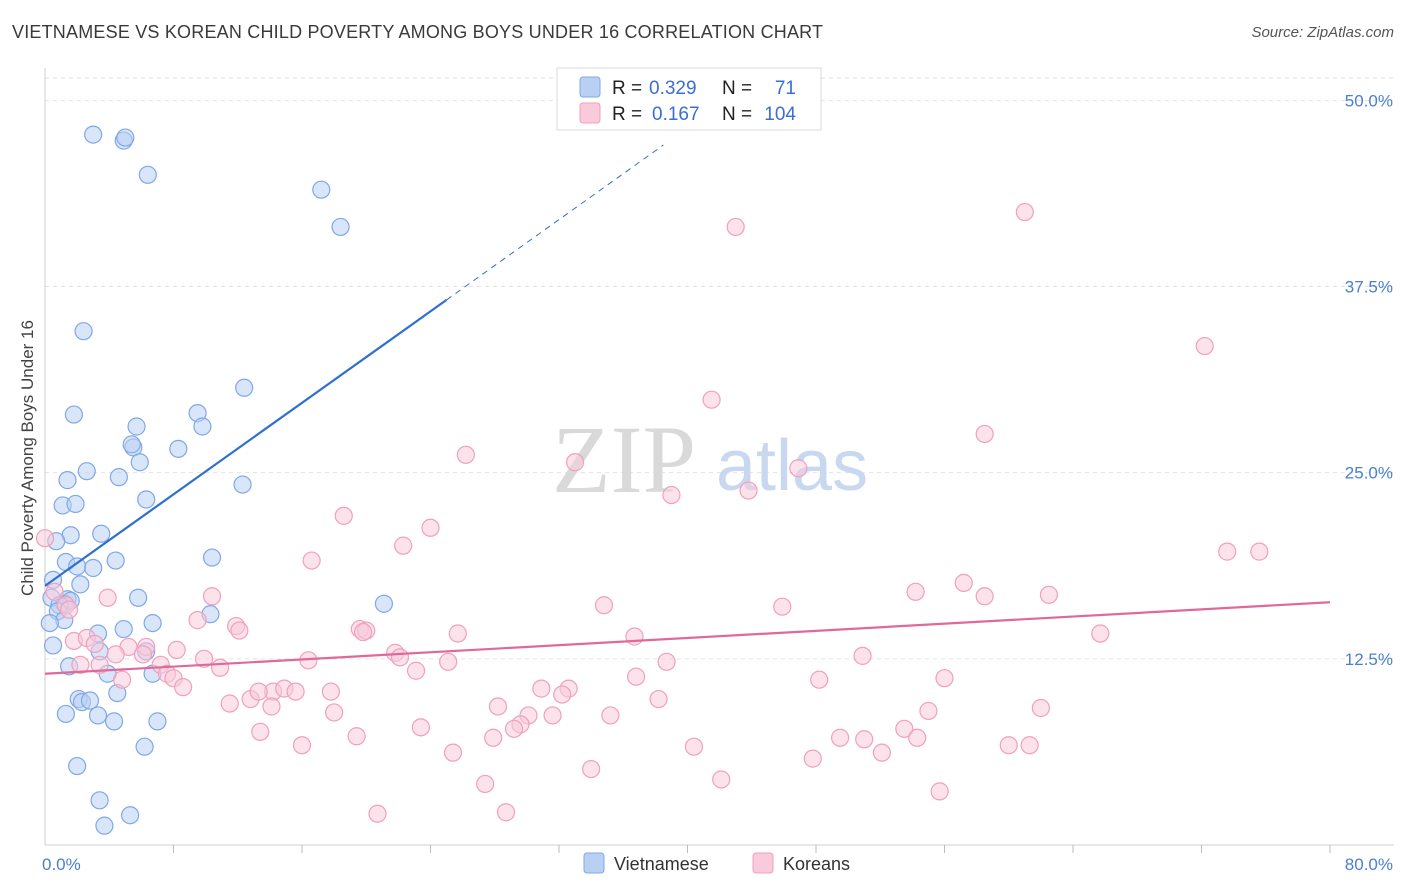  Describe the element at coordinates (627, 88) in the screenshot. I see `stats-r-label-vietnamese: R =` at that location.